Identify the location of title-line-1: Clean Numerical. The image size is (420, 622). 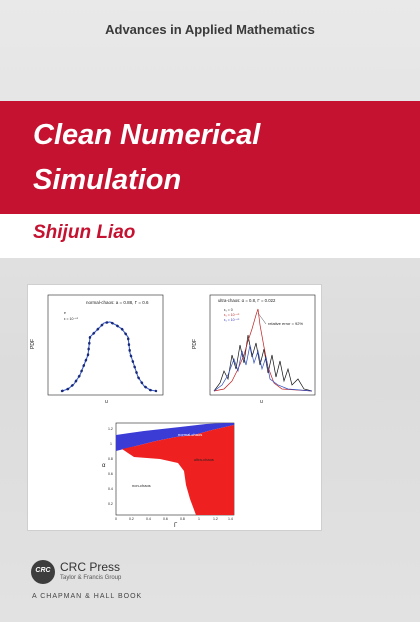
(147, 135).